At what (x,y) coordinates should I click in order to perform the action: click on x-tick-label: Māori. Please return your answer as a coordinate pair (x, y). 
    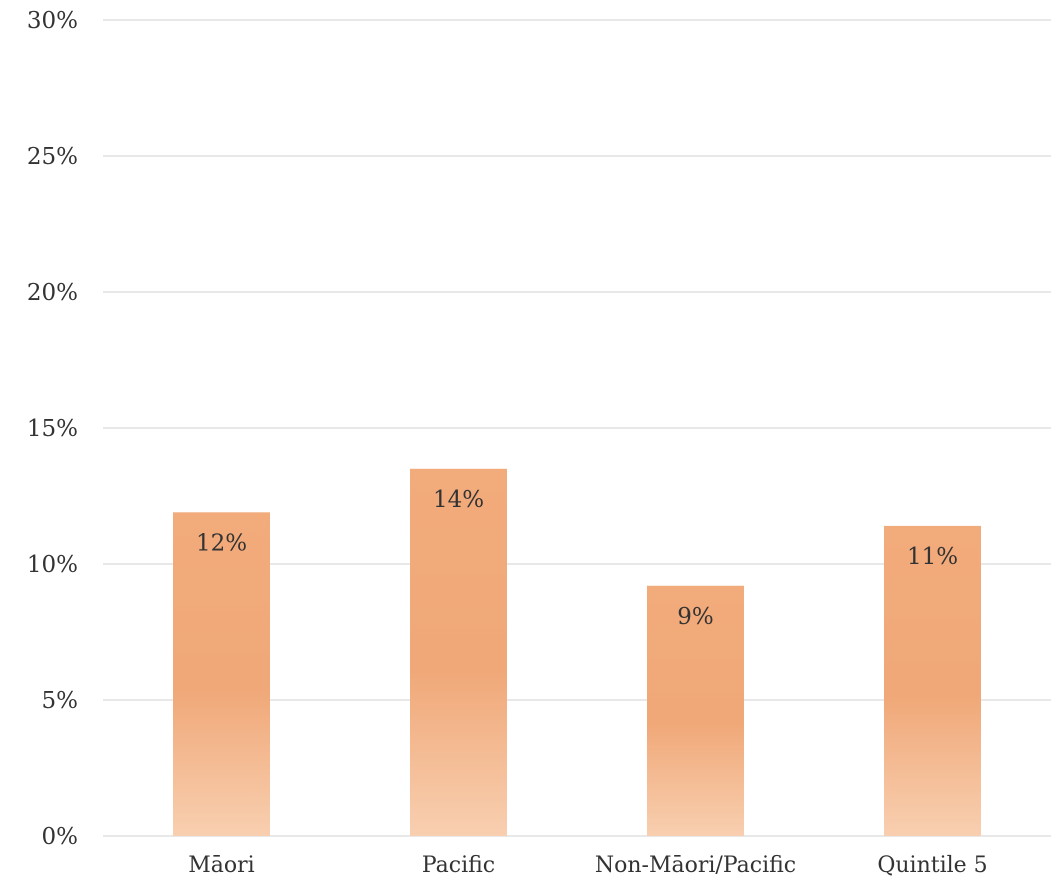
    Looking at the image, I should click on (221, 865).